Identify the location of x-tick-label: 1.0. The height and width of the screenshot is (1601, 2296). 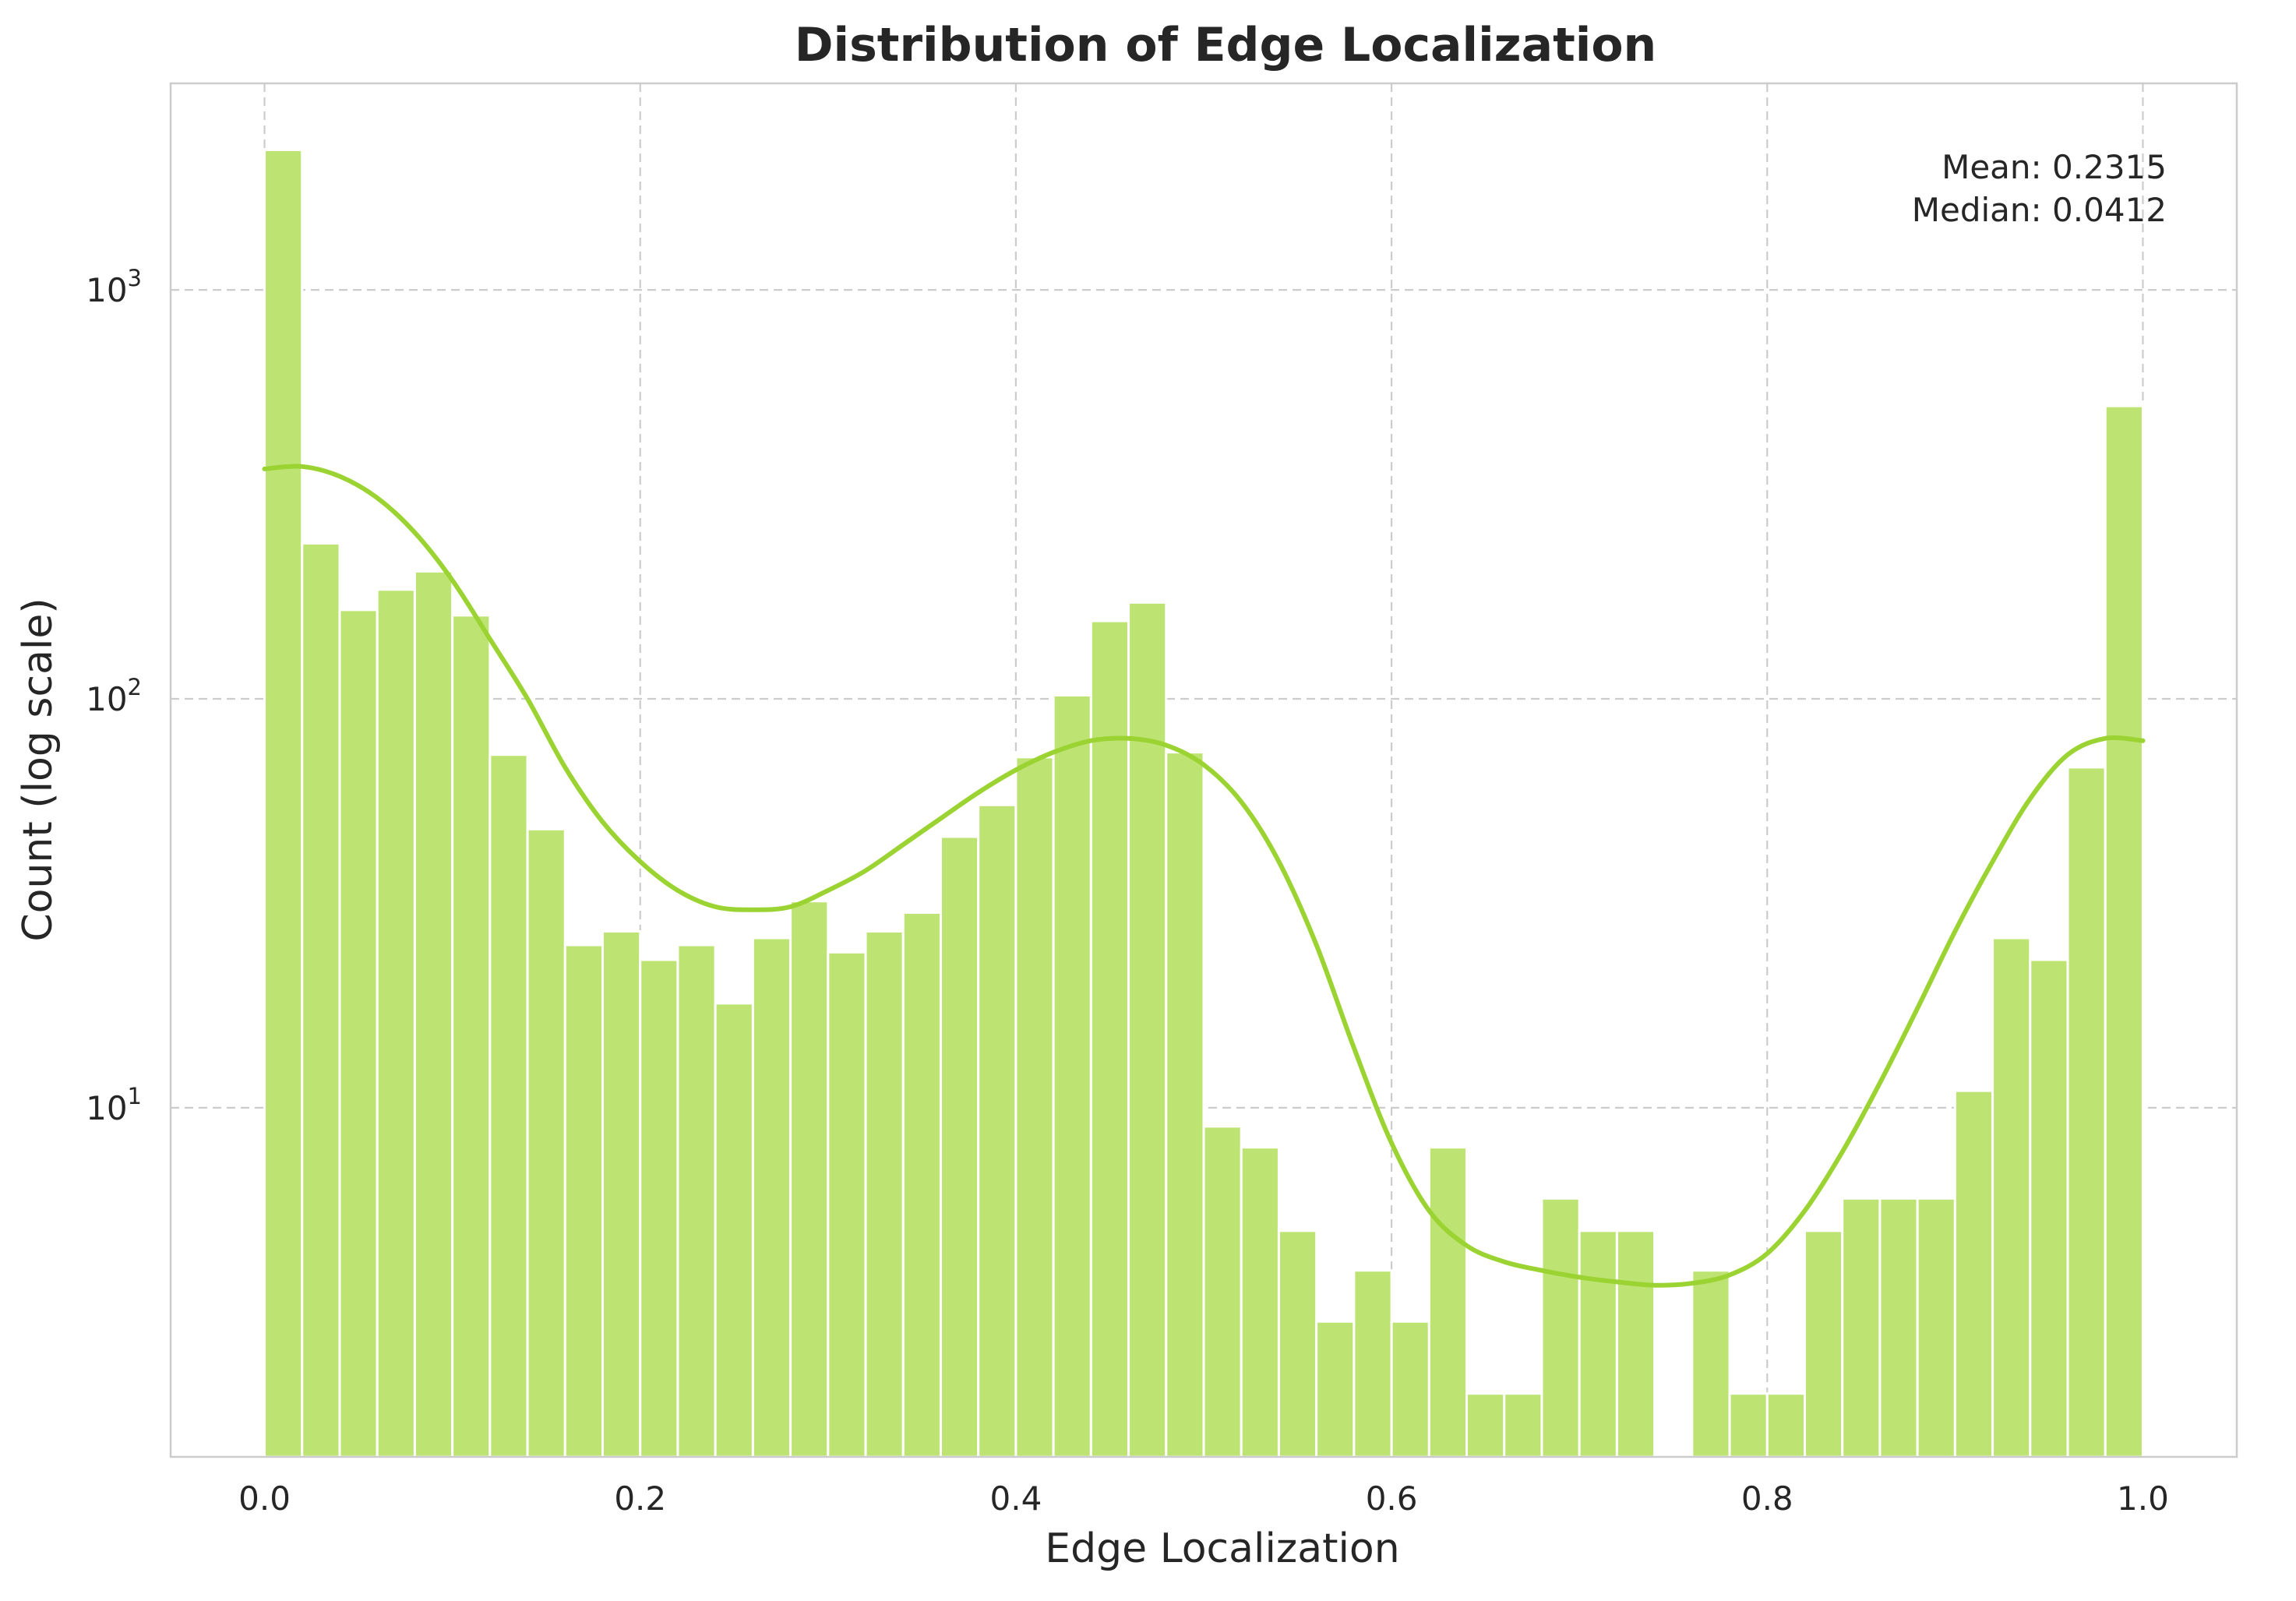
(2143, 1498).